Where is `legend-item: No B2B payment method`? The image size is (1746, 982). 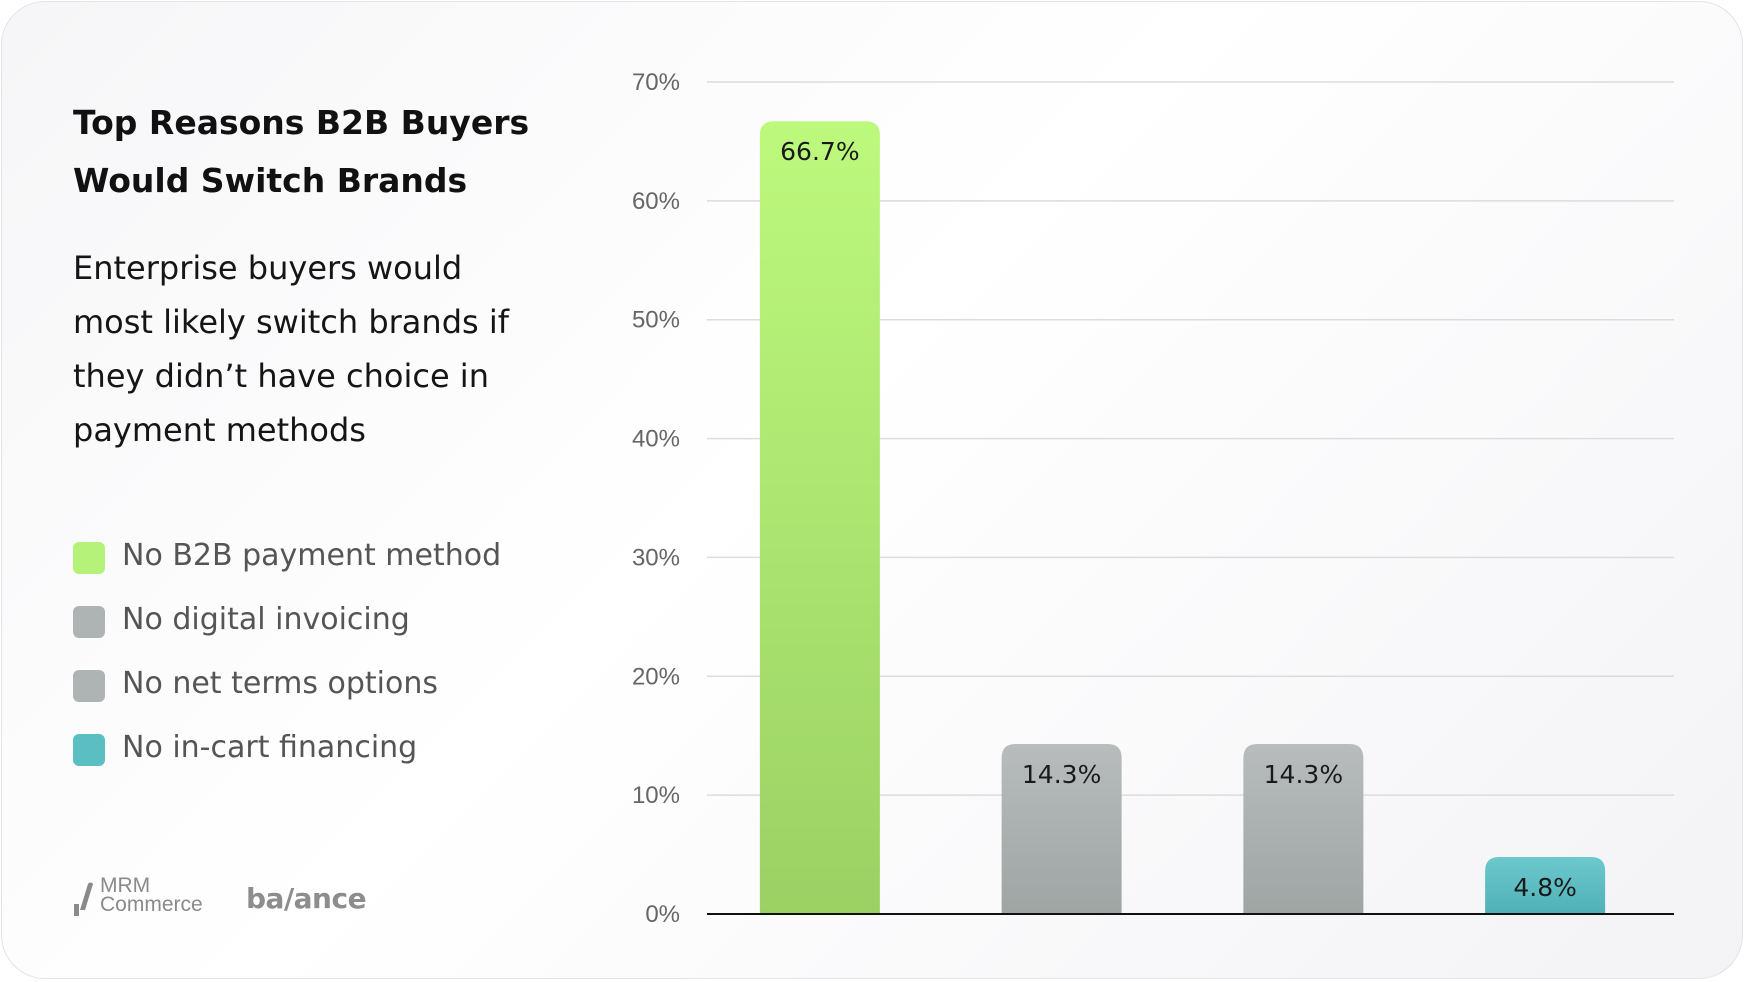
legend-item: No B2B payment method is located at coordinates (313, 564).